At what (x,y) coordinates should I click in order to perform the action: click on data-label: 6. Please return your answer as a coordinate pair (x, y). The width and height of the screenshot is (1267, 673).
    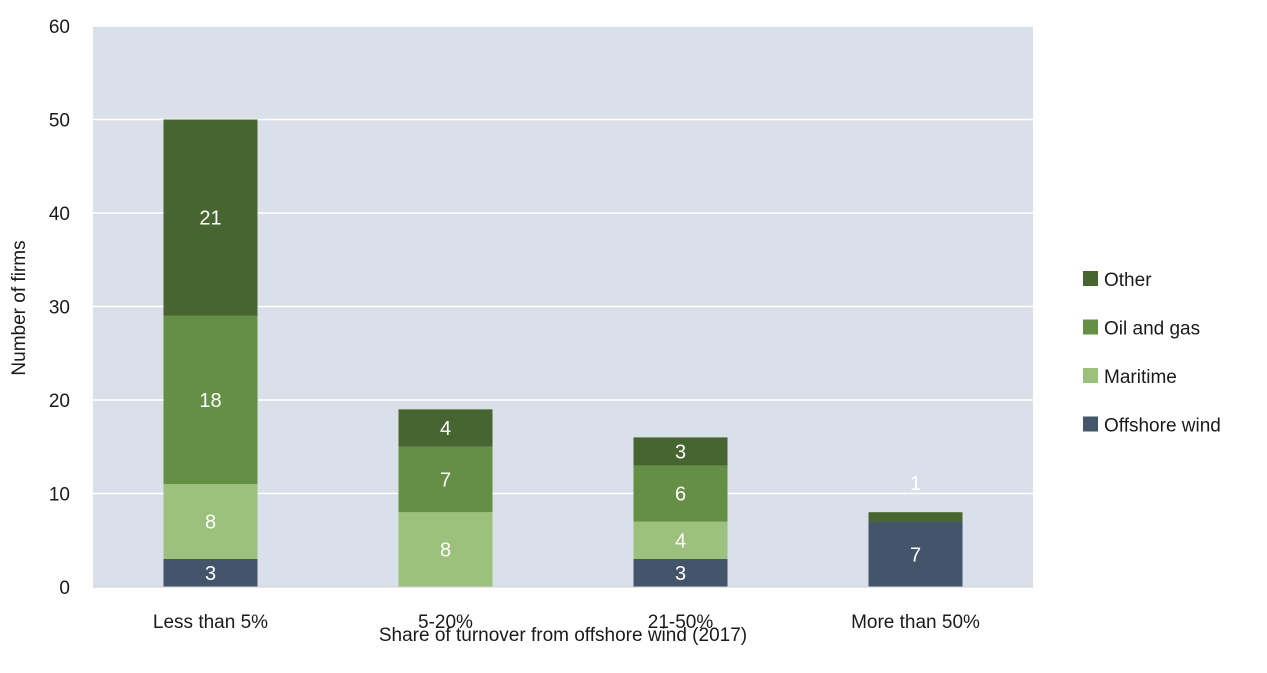
    Looking at the image, I should click on (680, 495).